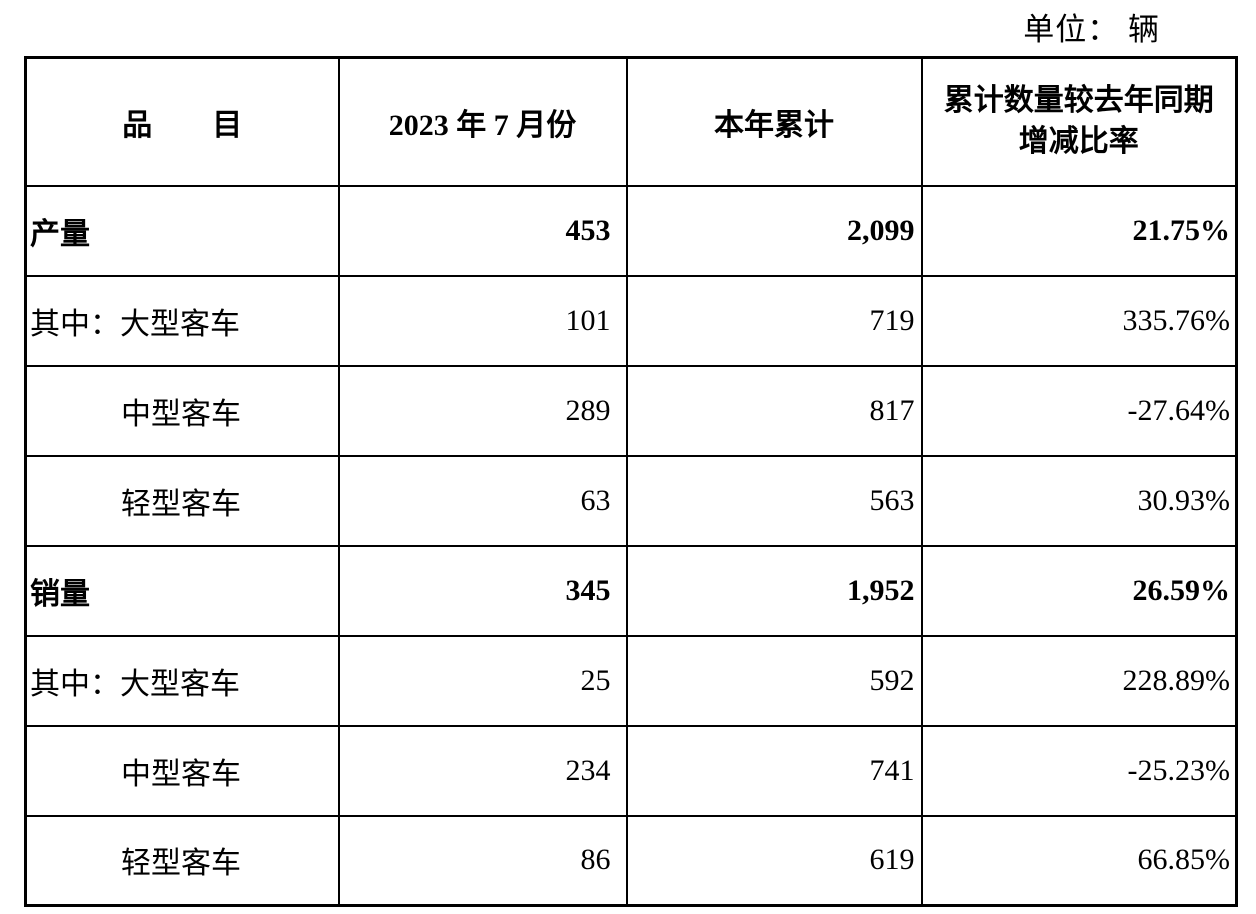  What do you see at coordinates (482, 590) in the screenshot?
I see `cell-month: 345` at bounding box center [482, 590].